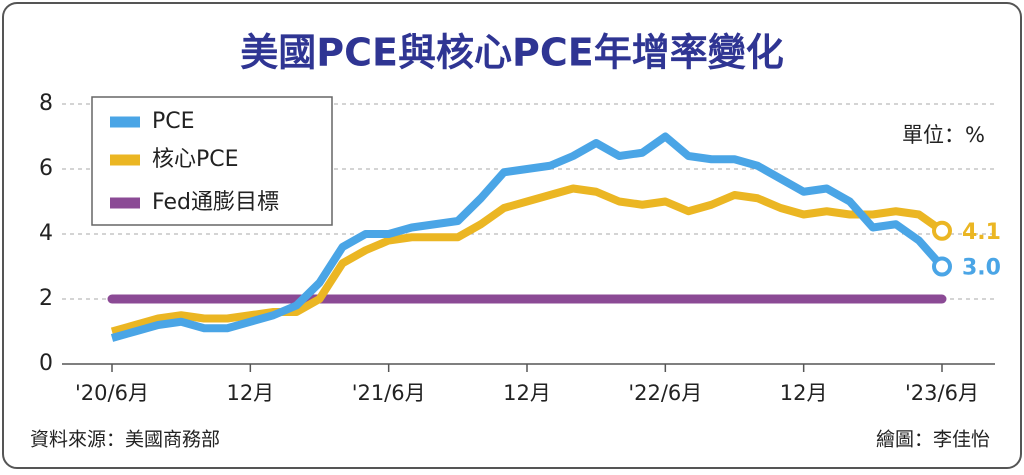 The image size is (1024, 475). Describe the element at coordinates (933, 440) in the screenshot. I see `credit: 繪圖：李佳怡` at that location.